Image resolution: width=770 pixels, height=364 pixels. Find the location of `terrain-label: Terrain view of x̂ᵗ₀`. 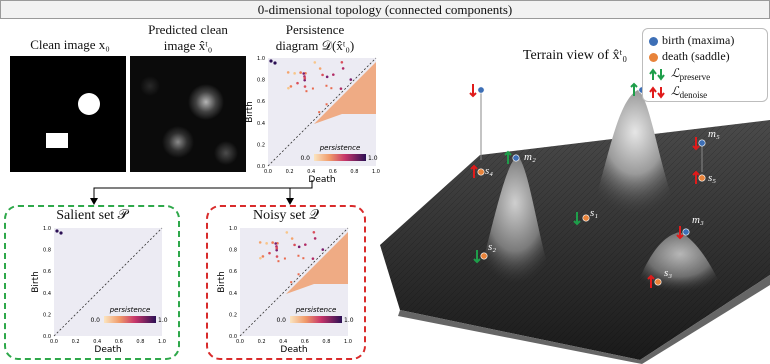

terrain-label: Terrain view of x̂ᵗ₀ is located at coordinates (575, 55).